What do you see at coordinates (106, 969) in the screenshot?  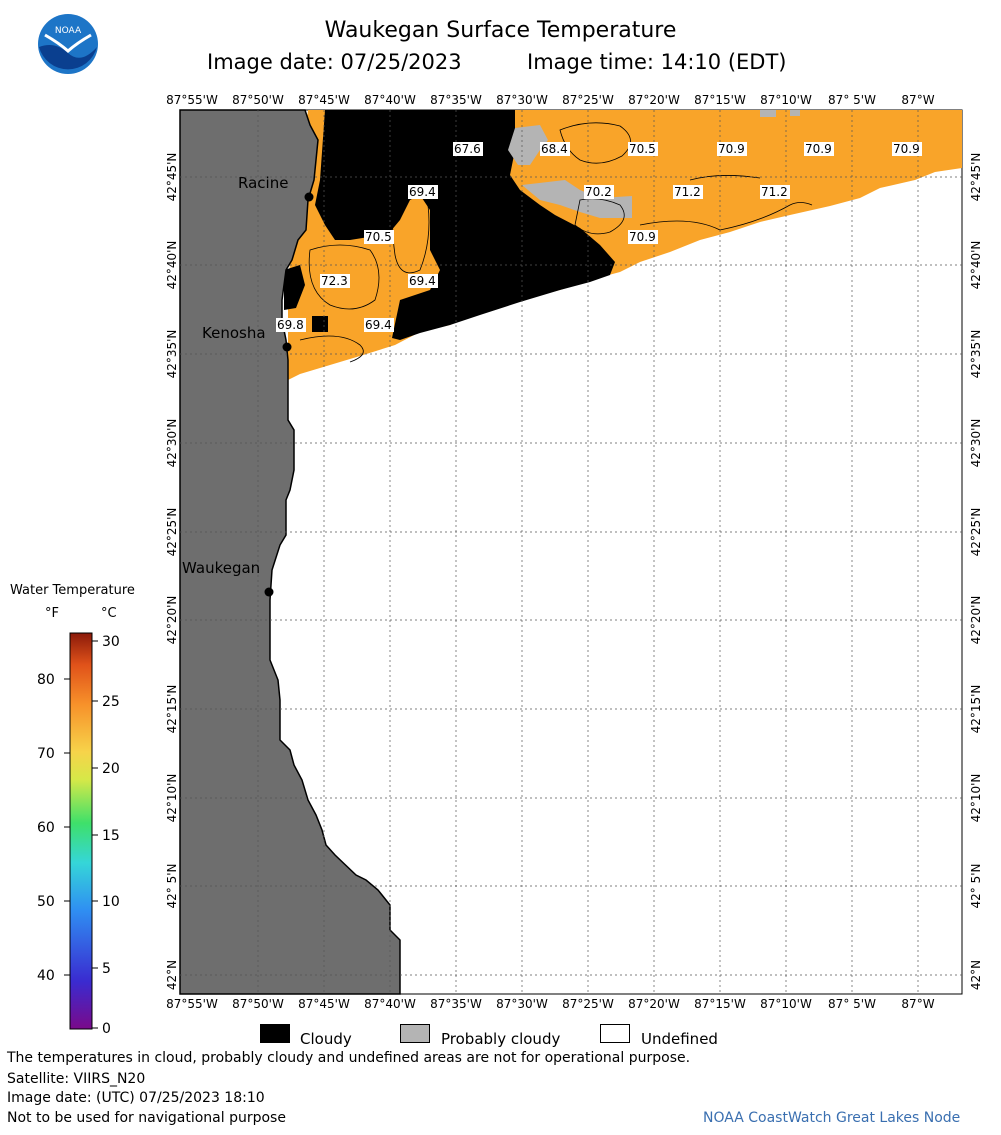 I see `colorbar-c-tick: 5` at bounding box center [106, 969].